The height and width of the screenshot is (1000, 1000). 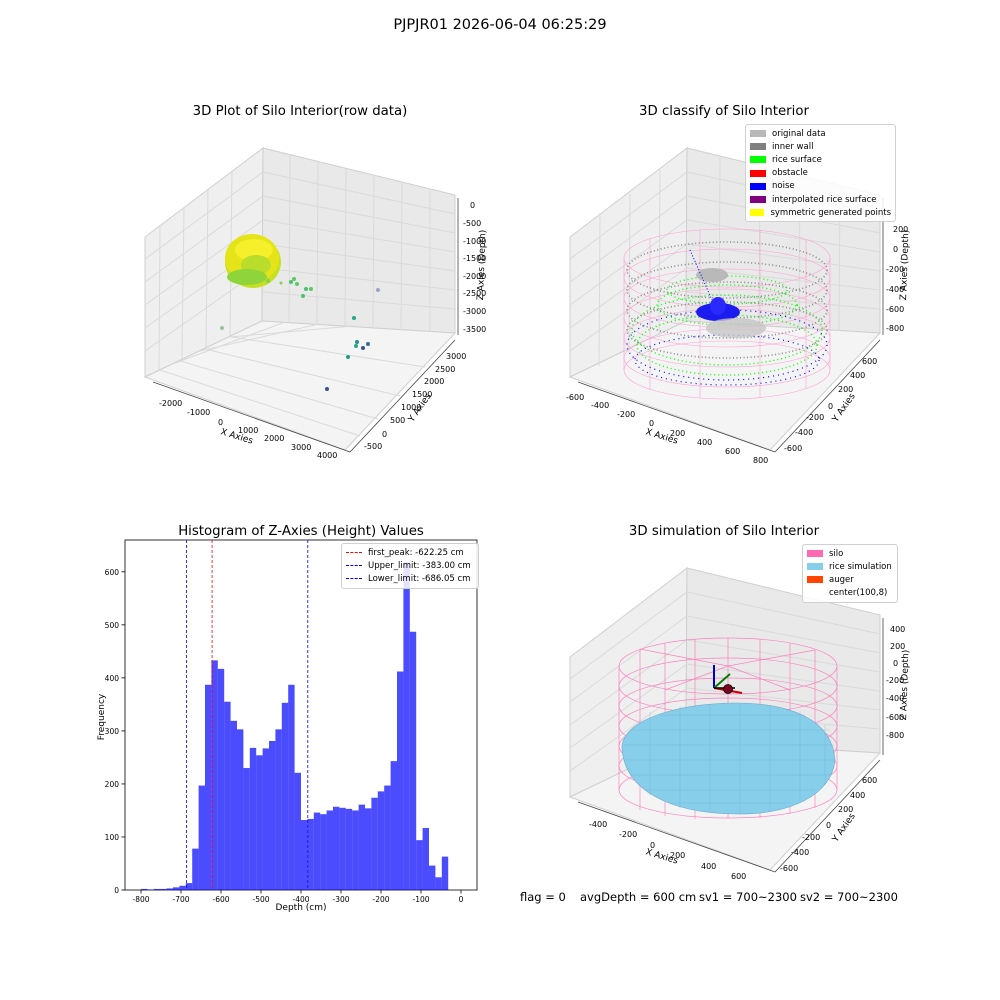 What do you see at coordinates (445, 369) in the screenshot?
I see `raw-ytick-6: 2500` at bounding box center [445, 369].